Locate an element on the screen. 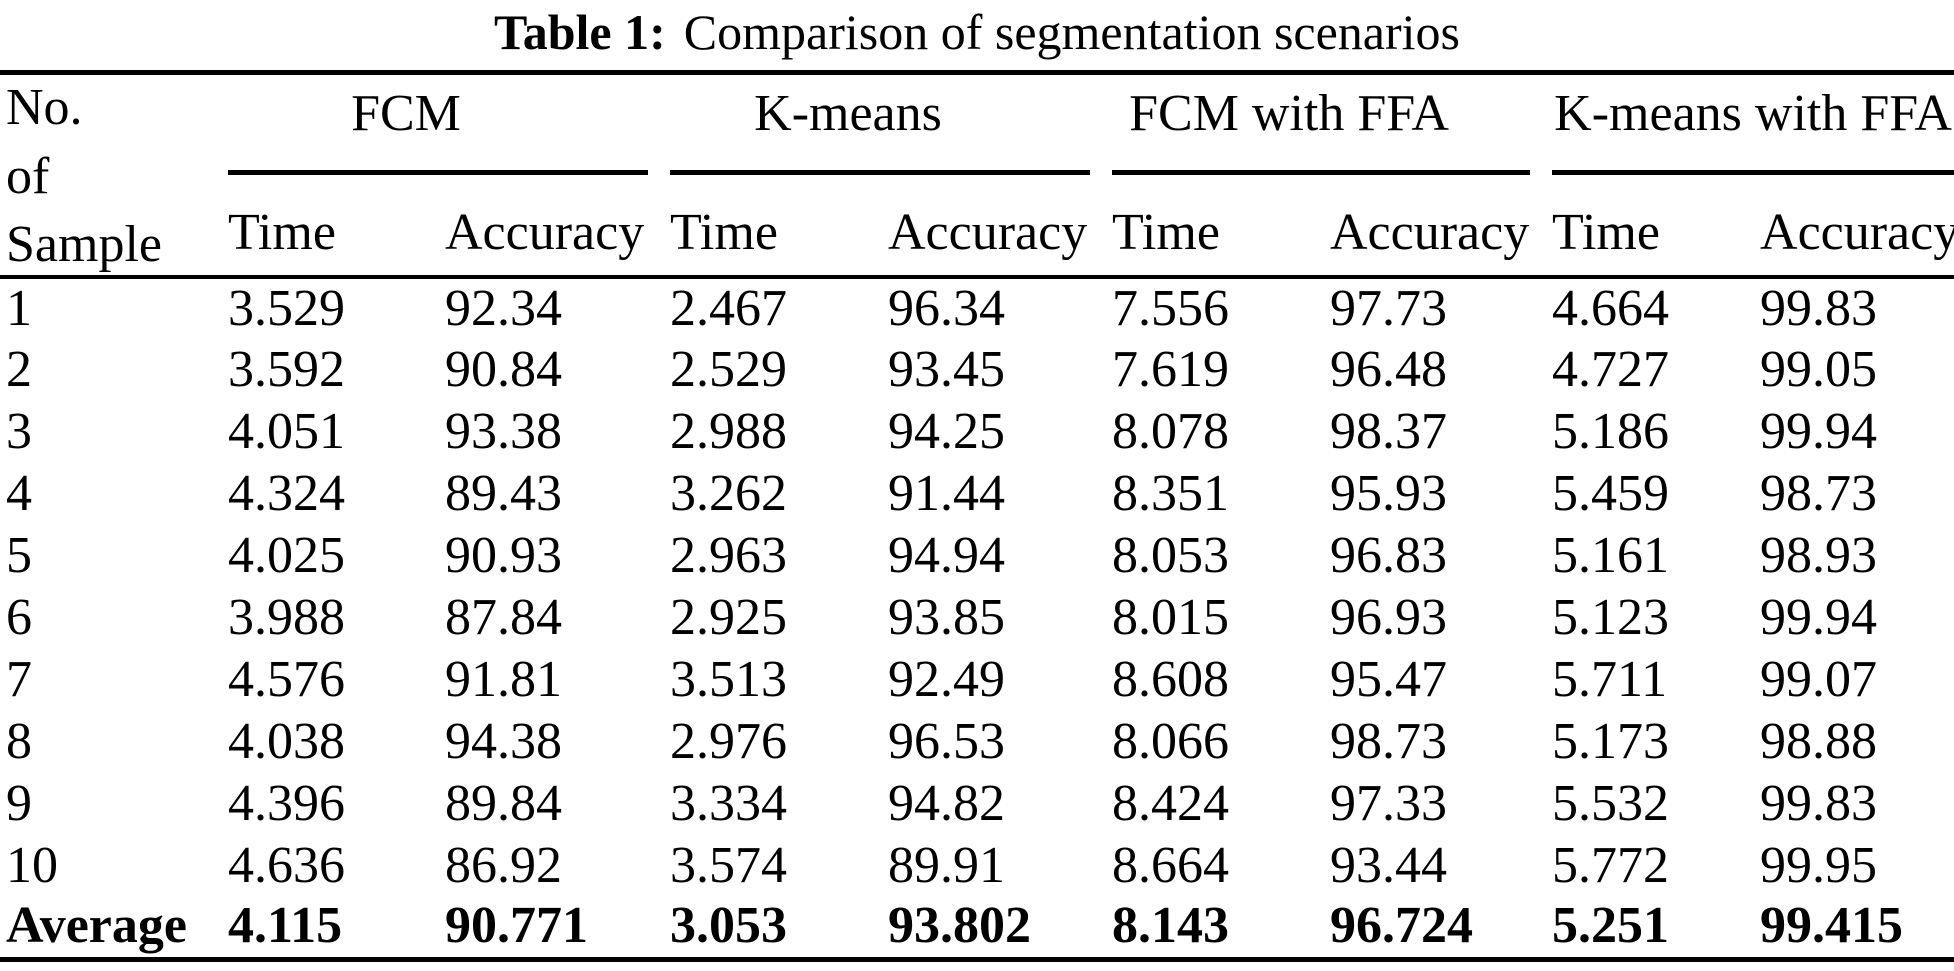 The height and width of the screenshot is (971, 1954). value-cell: 4.051 is located at coordinates (286, 431).